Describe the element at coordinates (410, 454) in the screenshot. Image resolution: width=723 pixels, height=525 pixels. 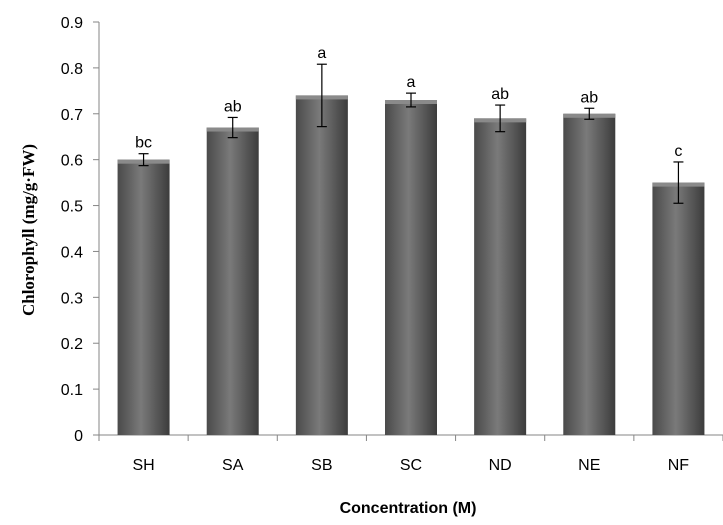
I see `x-axis-ticks: SH SA SB SC ND NE NF` at that location.